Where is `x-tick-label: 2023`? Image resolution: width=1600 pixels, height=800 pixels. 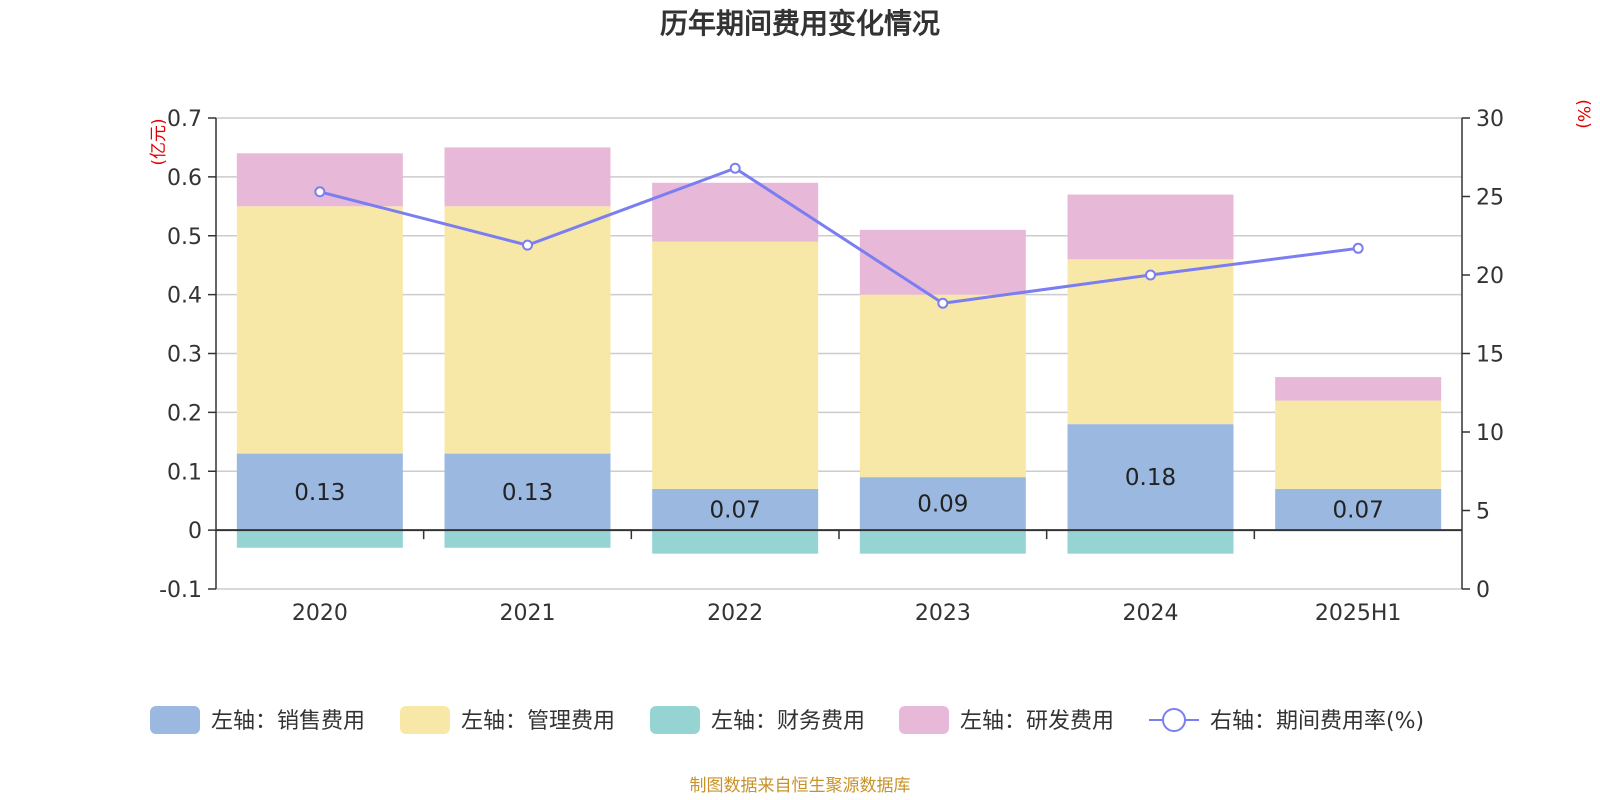 x-tick-label: 2023 is located at coordinates (943, 613).